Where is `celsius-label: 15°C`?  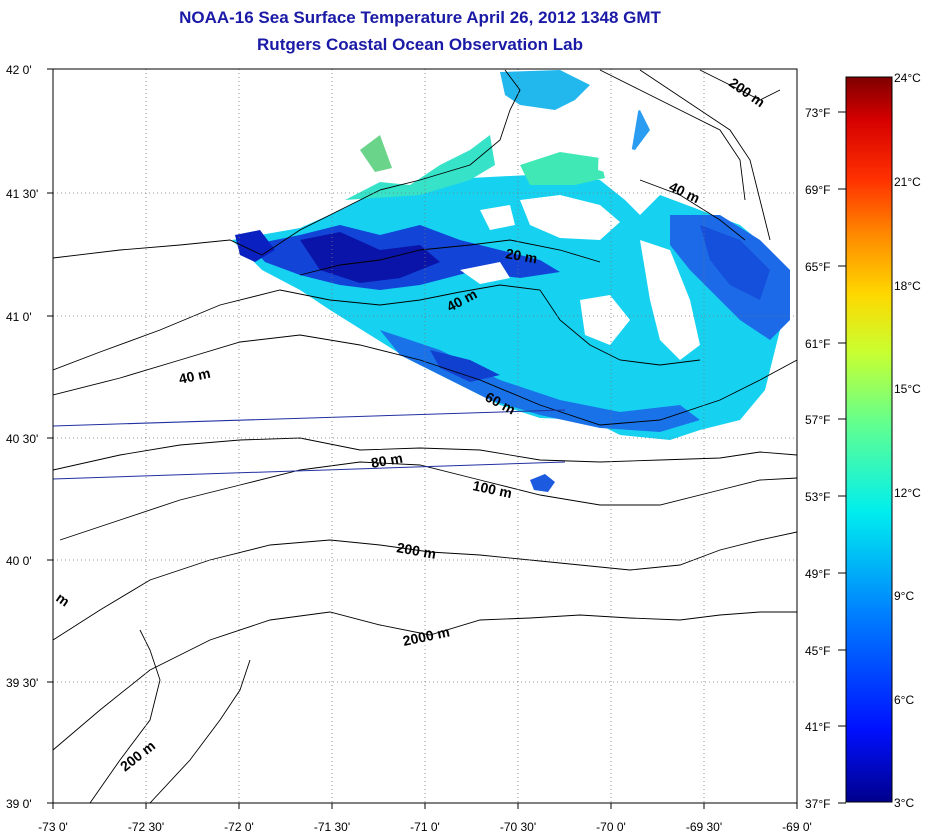 celsius-label: 15°C is located at coordinates (907, 389).